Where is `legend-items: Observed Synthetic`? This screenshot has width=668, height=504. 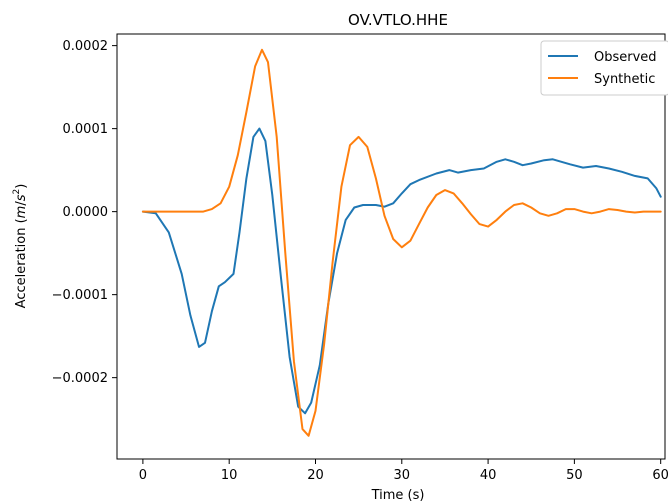
legend-items: Observed Synthetic is located at coordinates (602, 68).